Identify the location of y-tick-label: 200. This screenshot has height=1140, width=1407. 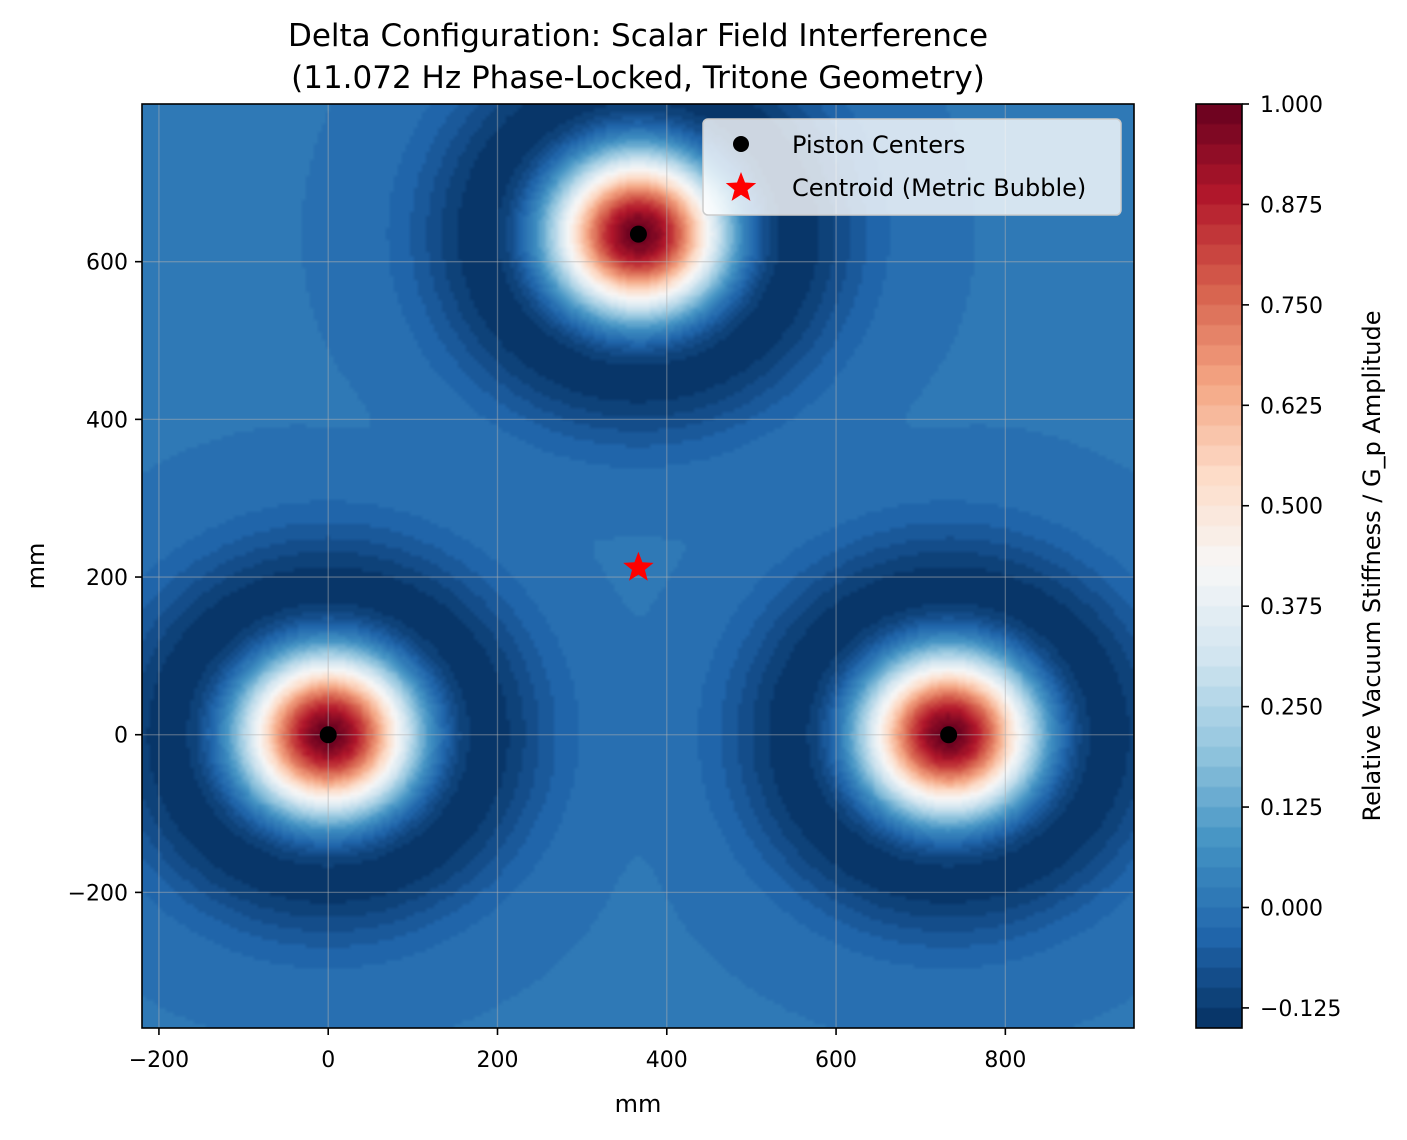
(107, 578).